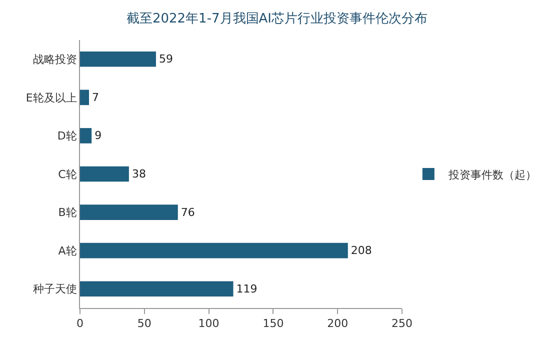 Image resolution: width=554 pixels, height=338 pixels. I want to click on data-label: 59, so click(165, 59).